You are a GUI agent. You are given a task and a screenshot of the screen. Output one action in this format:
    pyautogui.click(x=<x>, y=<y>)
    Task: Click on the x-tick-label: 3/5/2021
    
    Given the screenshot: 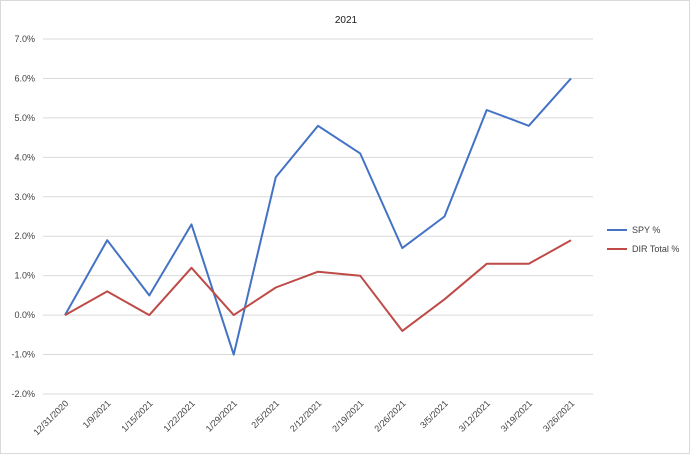 What is the action you would take?
    pyautogui.click(x=434, y=414)
    